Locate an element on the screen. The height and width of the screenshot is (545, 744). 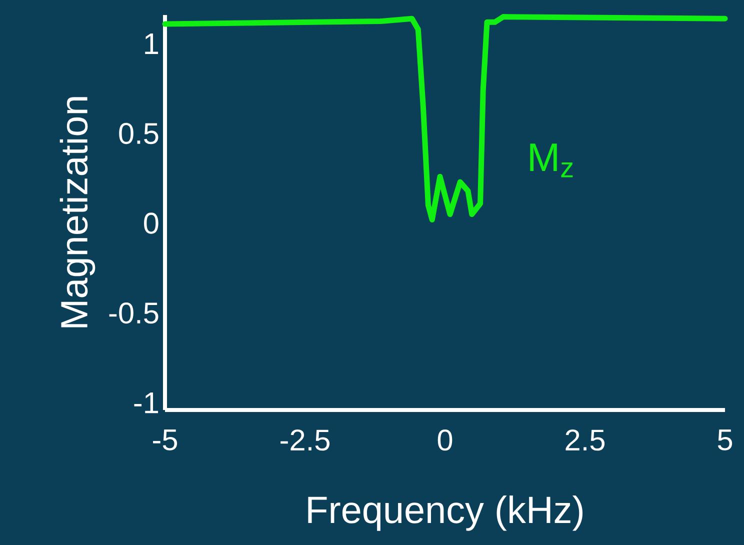
y-tick-label: 1 is located at coordinates (151, 43).